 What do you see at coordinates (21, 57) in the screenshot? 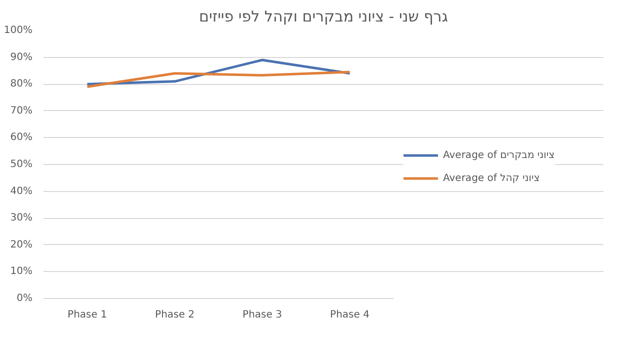
I see `y-tick-label: 90%` at bounding box center [21, 57].